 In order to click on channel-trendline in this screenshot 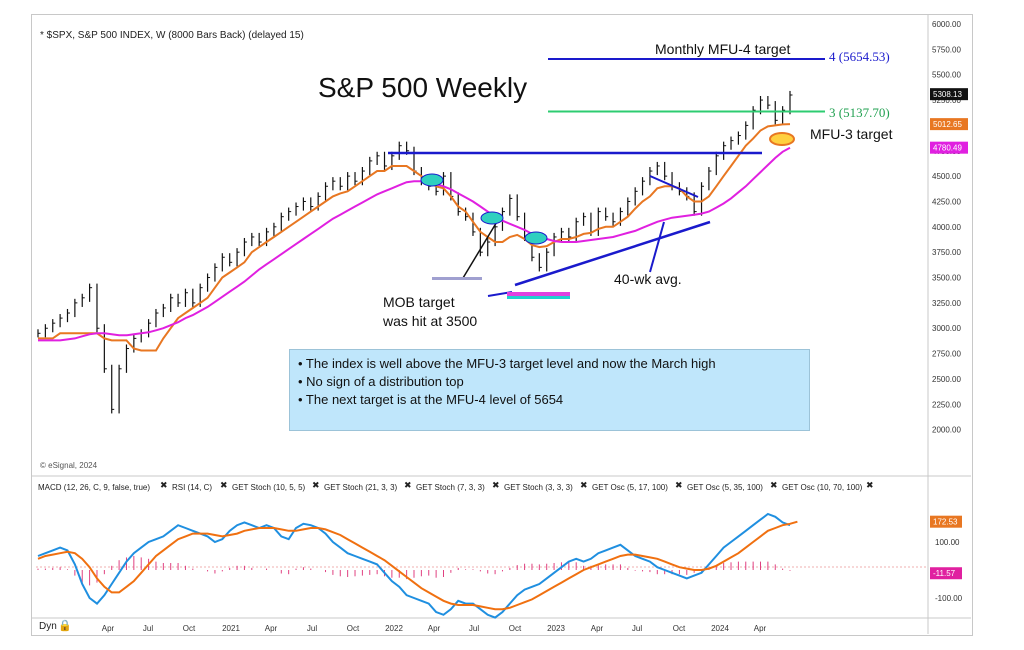, I will do `click(674, 186)`.